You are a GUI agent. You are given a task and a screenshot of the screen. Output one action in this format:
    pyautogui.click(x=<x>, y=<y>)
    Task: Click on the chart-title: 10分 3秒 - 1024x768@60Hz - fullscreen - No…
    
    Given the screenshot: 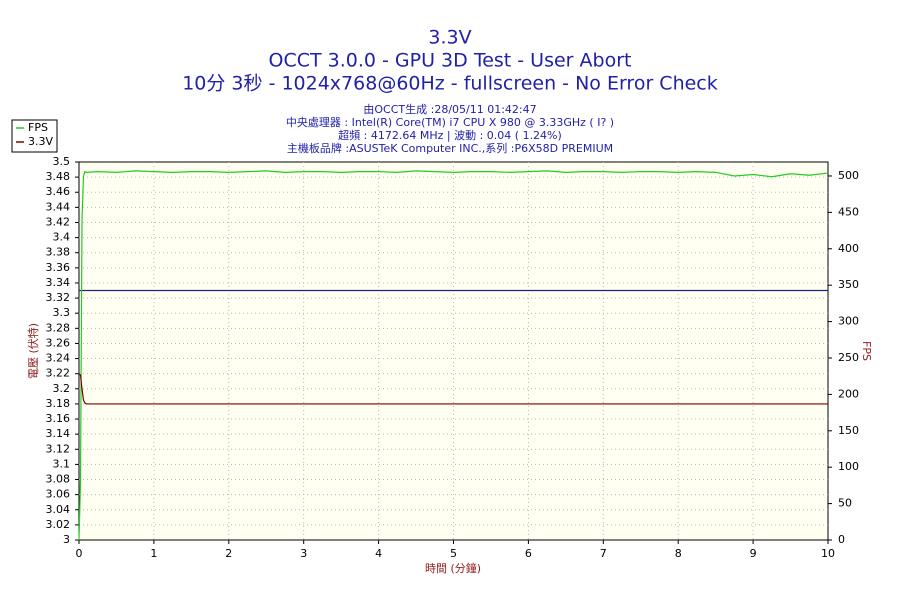 What is the action you would take?
    pyautogui.click(x=450, y=84)
    